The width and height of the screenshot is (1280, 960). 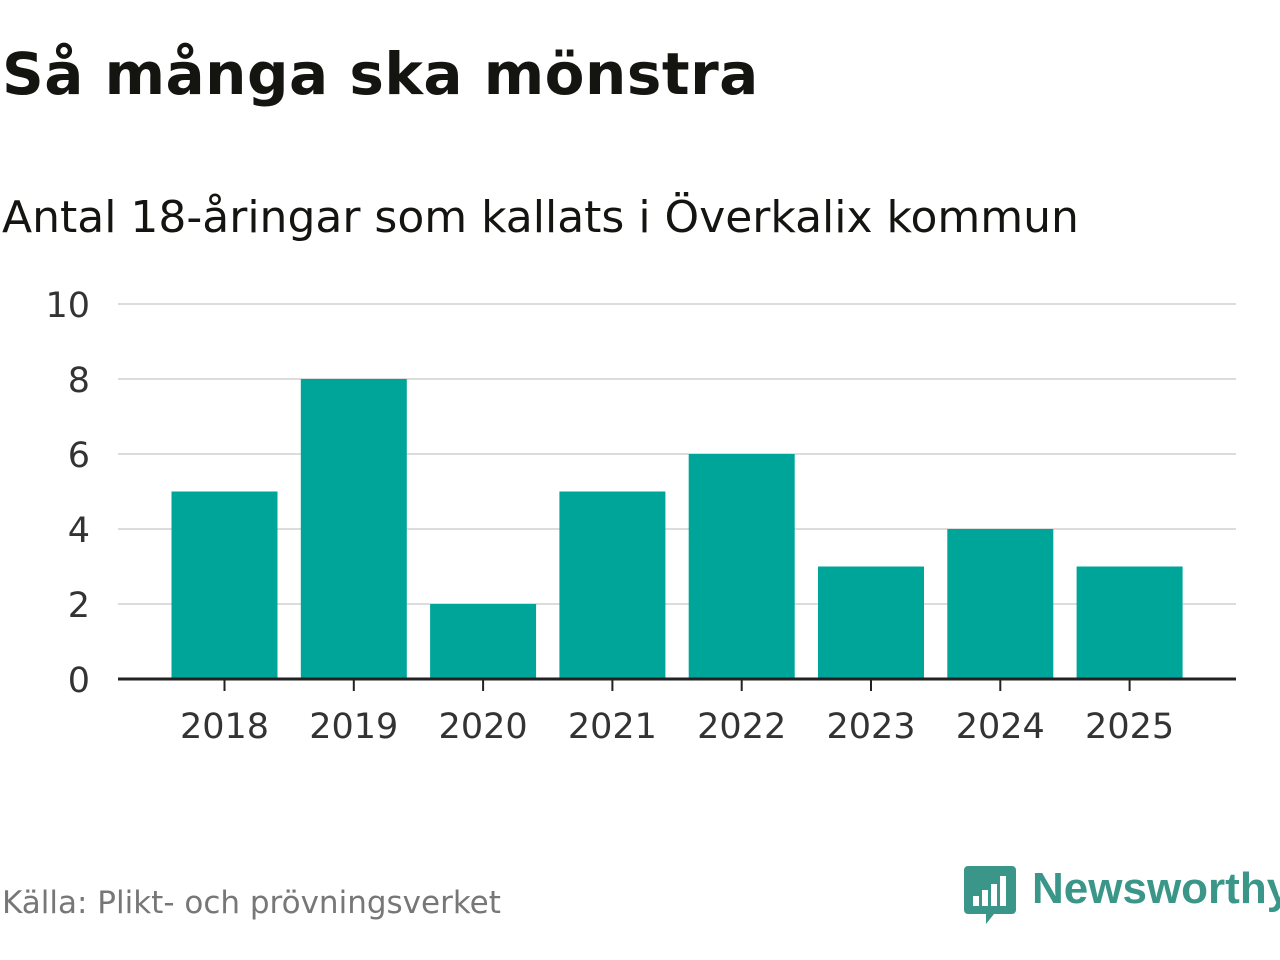 I want to click on newsworthy-logo-icon, so click(x=990, y=895).